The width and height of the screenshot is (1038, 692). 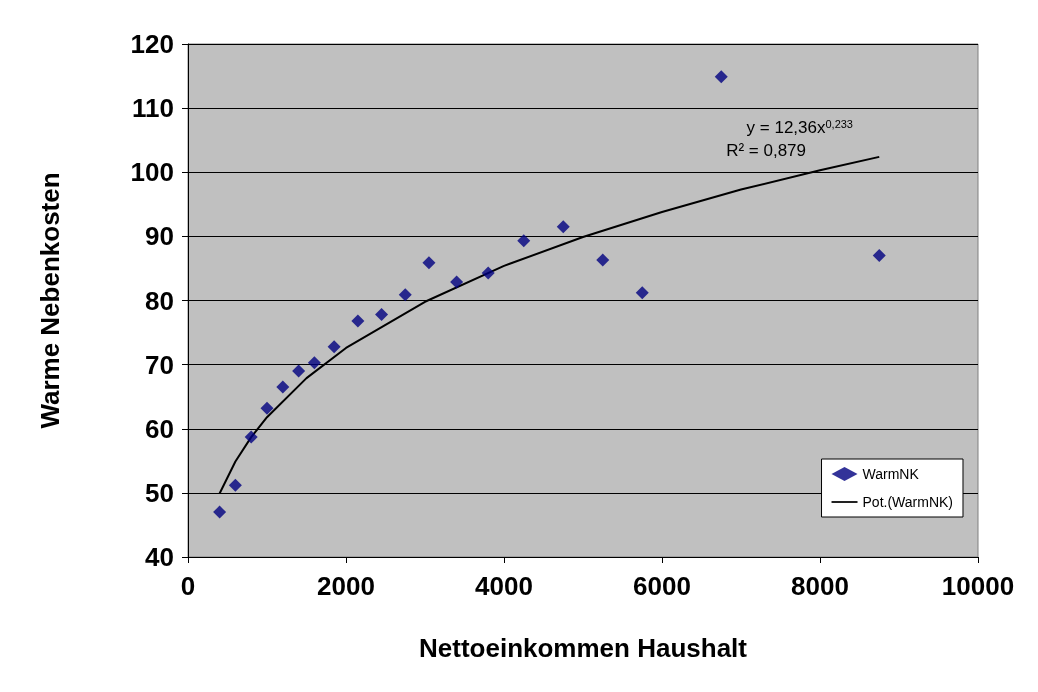 I want to click on y-tick-label: 50, so click(x=159, y=492).